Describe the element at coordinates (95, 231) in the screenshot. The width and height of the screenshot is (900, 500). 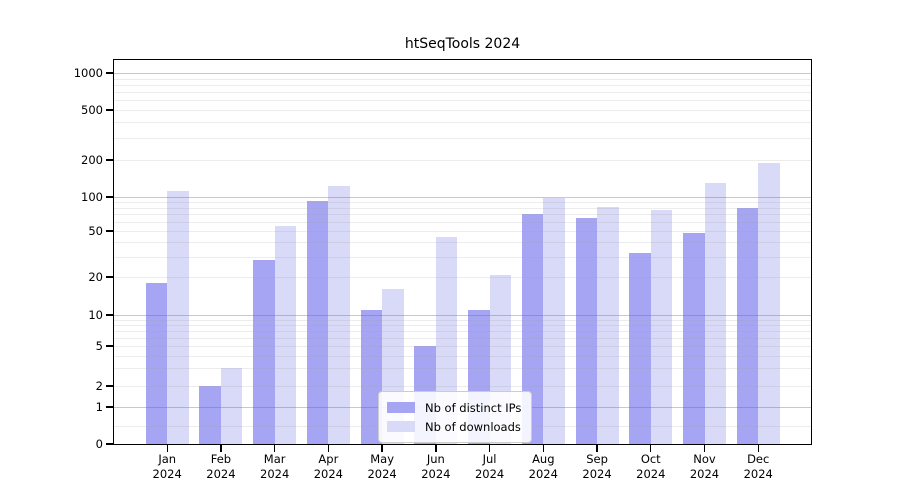
I see `y-tick-label: 50` at that location.